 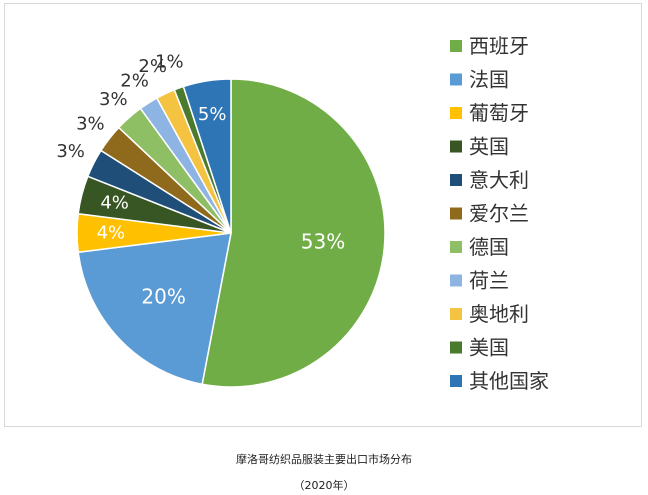 I want to click on legend-item-4: 英国, so click(x=479, y=147).